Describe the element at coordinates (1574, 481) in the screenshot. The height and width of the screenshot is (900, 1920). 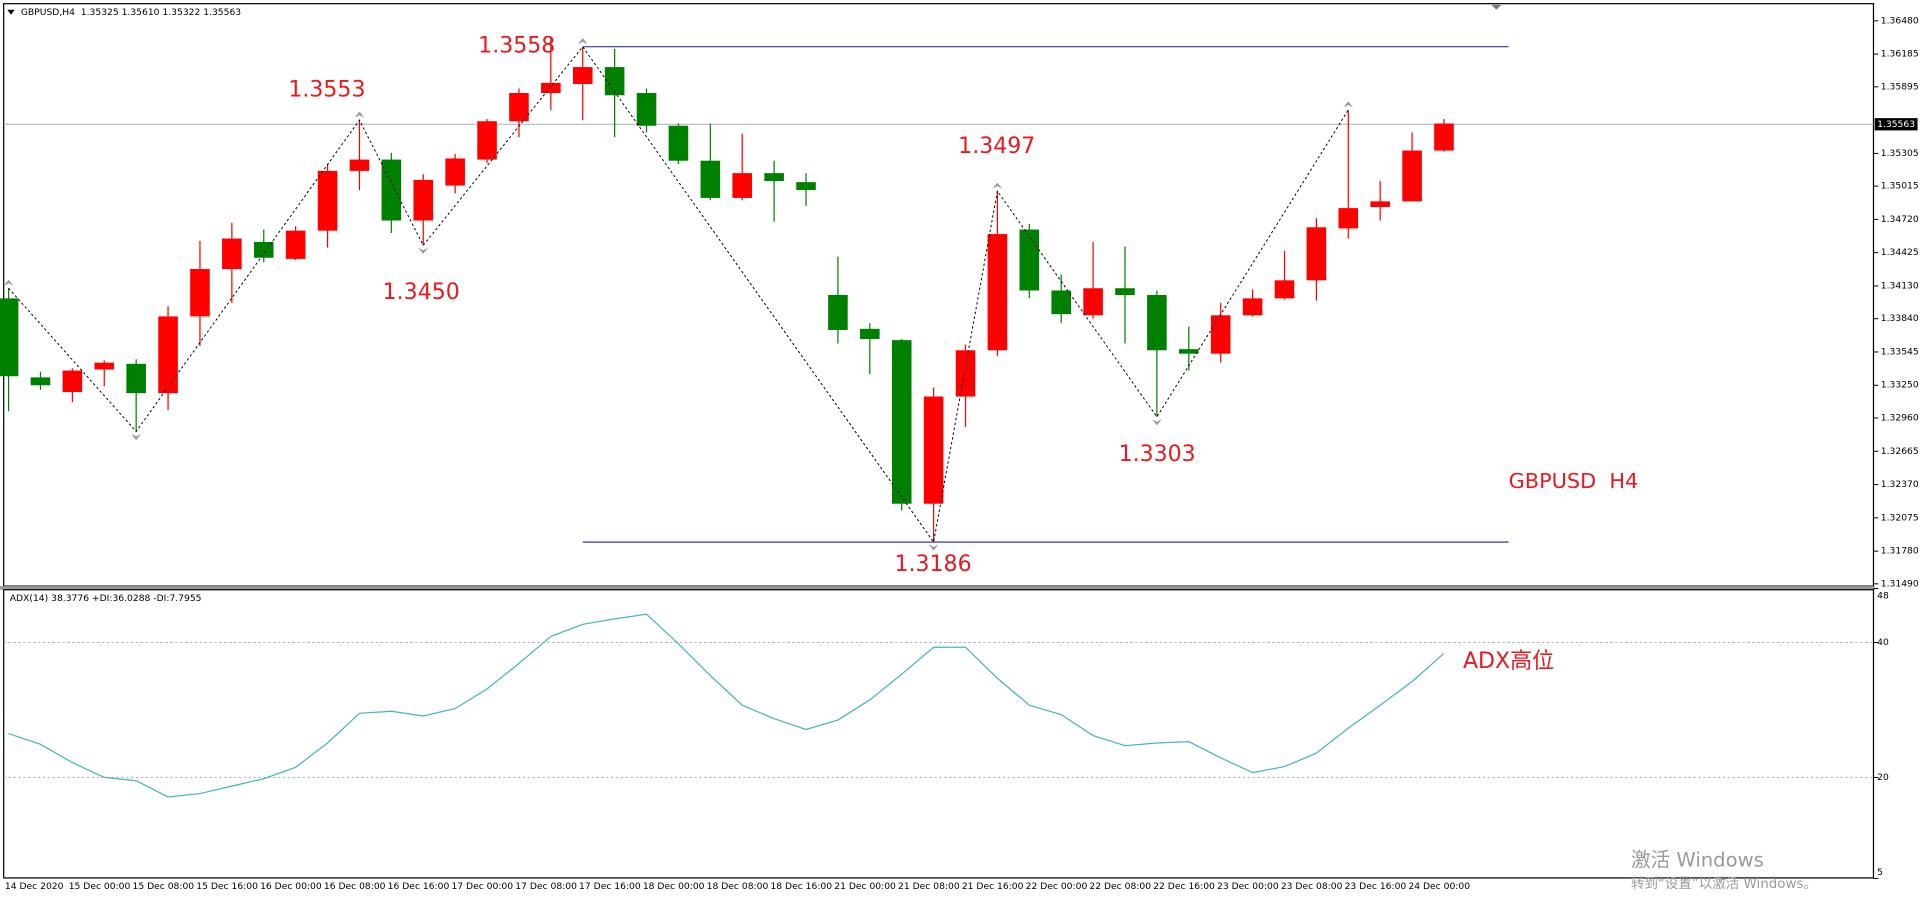
I see `annotation: GBPUSD H4` at that location.